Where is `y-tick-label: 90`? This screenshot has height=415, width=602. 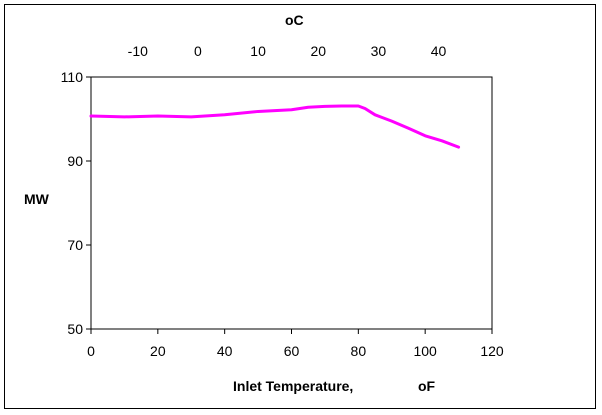
y-tick-label: 90 is located at coordinates (75, 161).